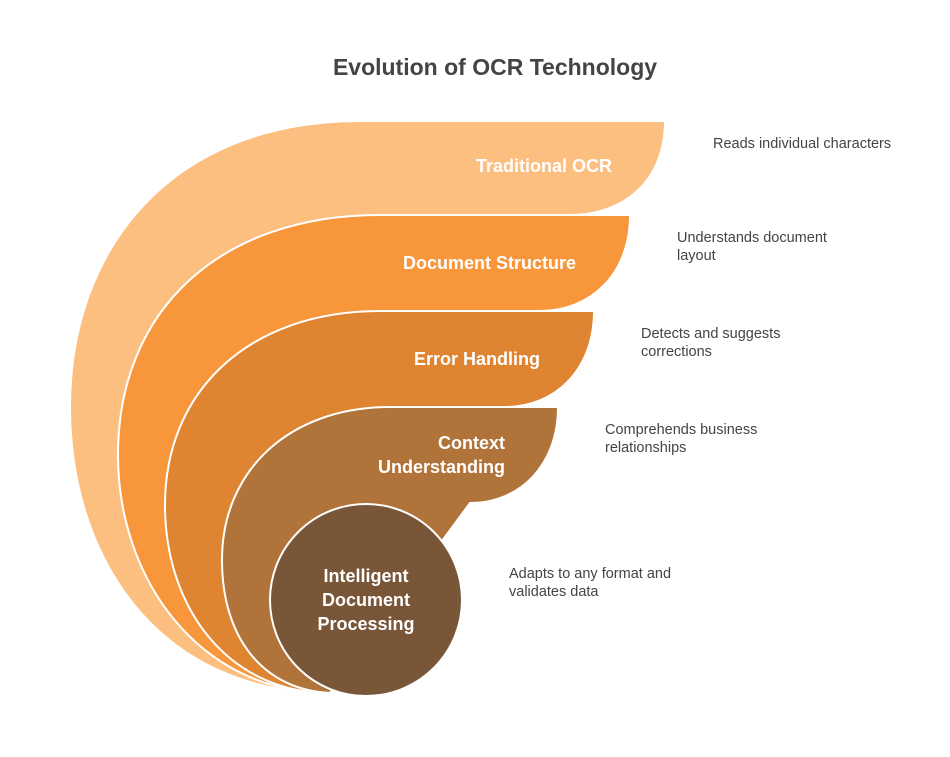  Describe the element at coordinates (752, 247) in the screenshot. I see `layer-description: Understands document layout` at that location.